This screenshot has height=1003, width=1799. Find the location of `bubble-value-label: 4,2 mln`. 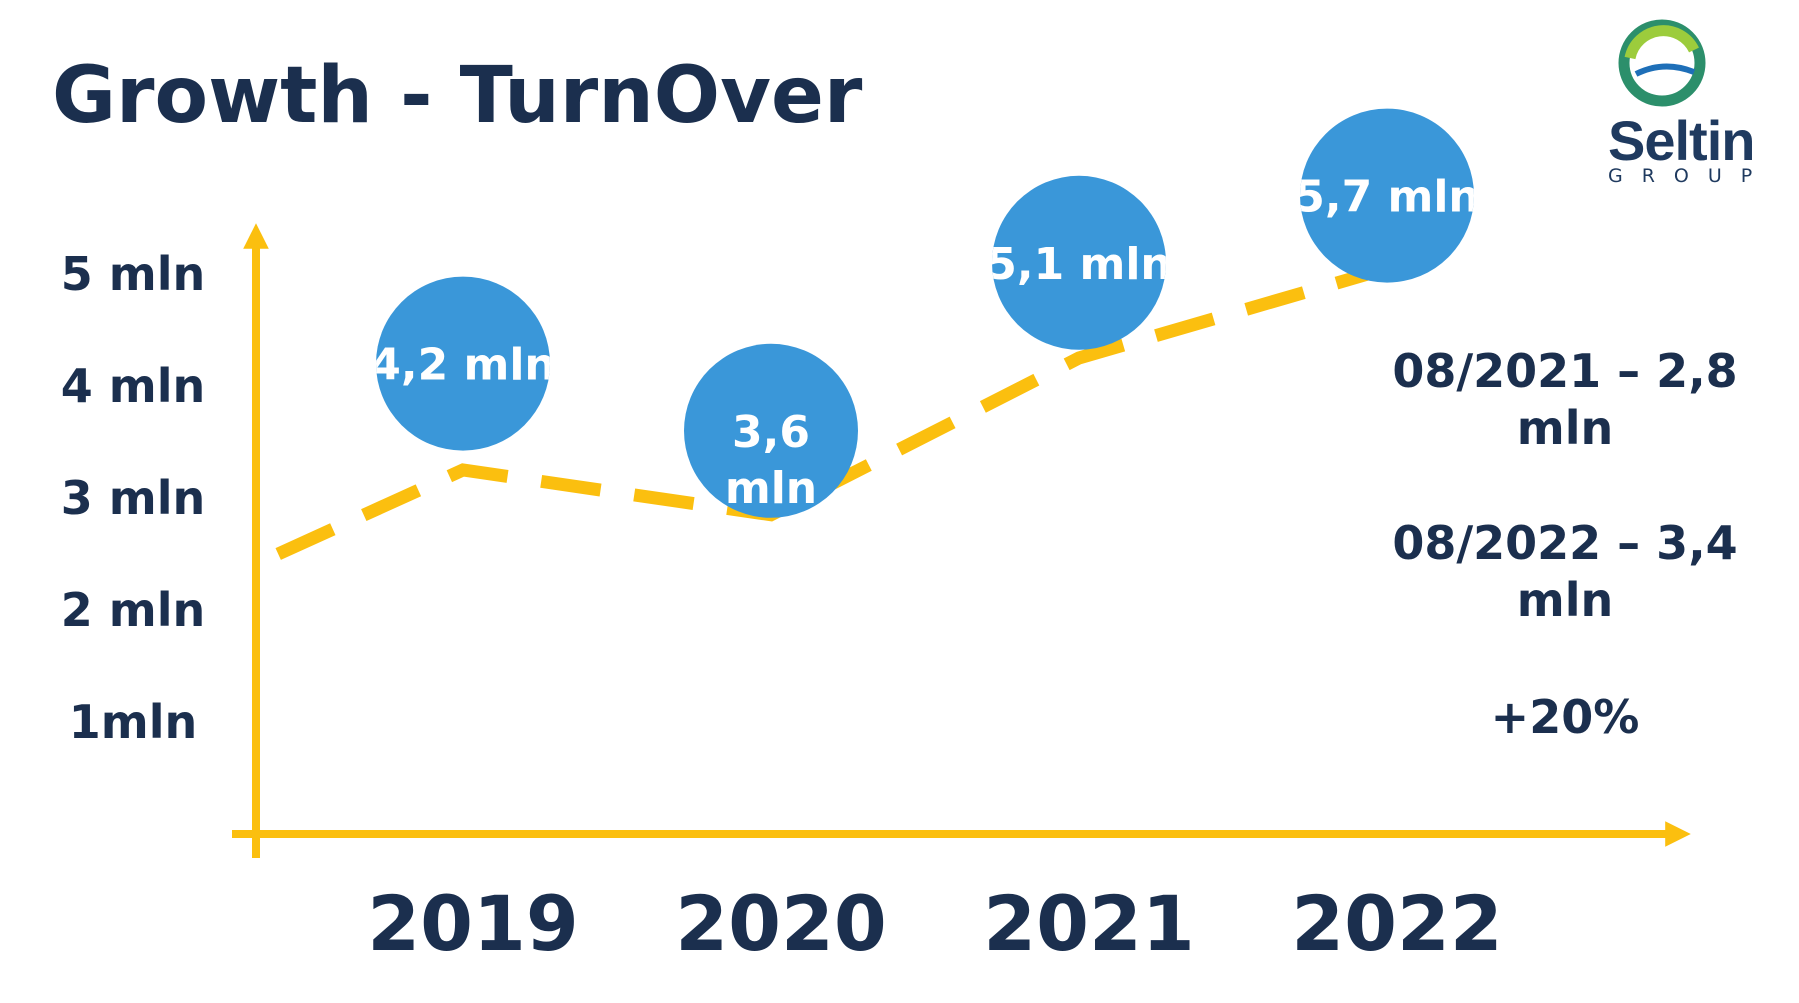

bubble-value-label: 4,2 mln is located at coordinates (463, 365).